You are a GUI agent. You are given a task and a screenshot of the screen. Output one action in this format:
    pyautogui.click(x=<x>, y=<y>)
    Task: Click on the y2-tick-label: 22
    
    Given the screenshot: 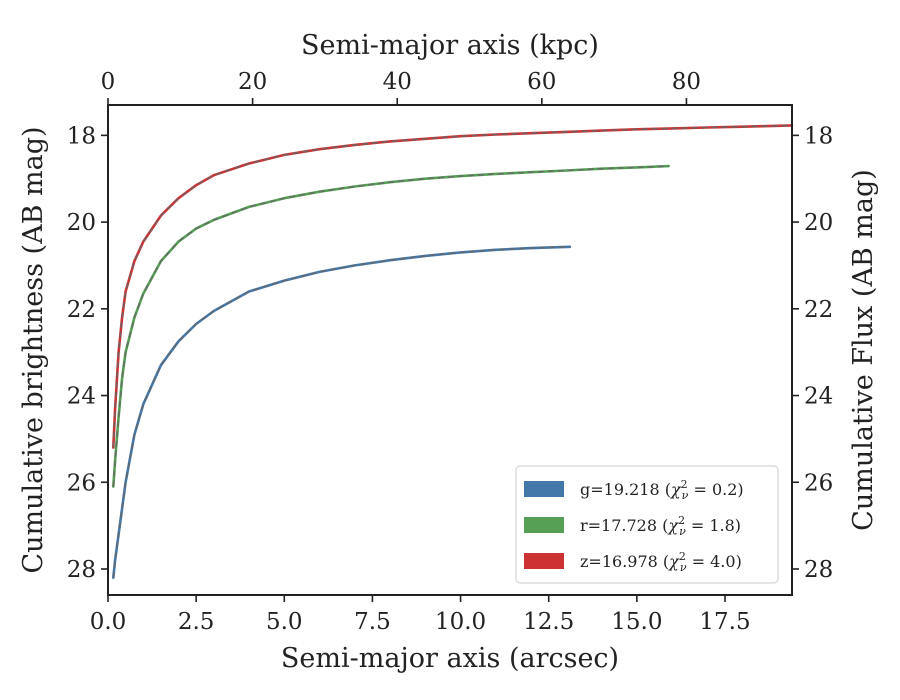 What is the action you would take?
    pyautogui.click(x=818, y=310)
    